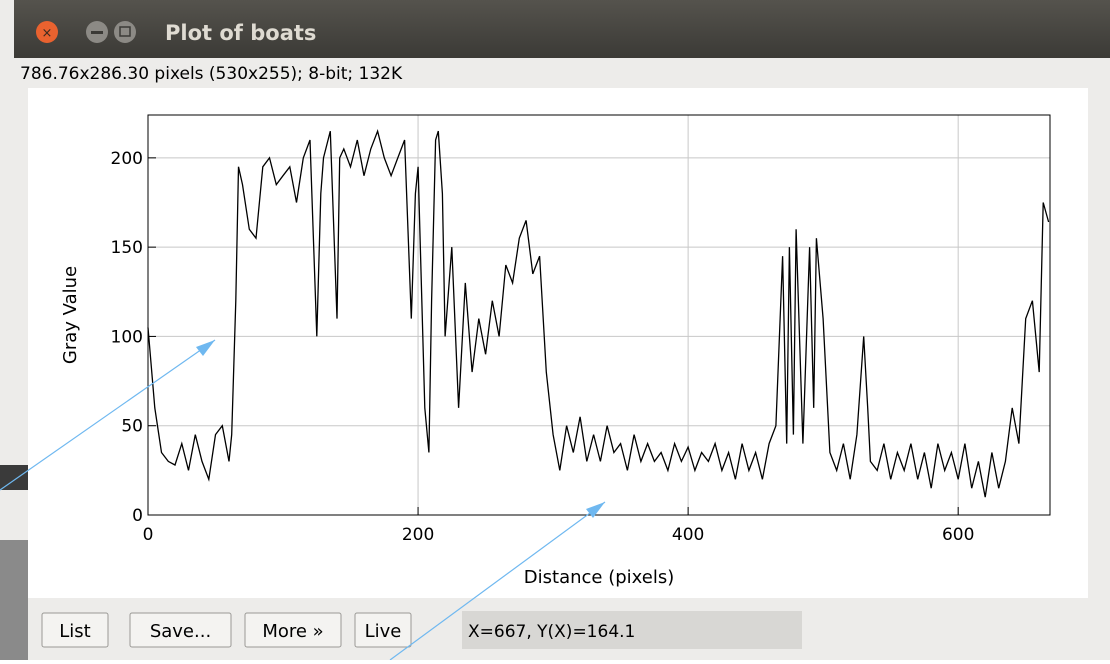  Describe the element at coordinates (551, 632) in the screenshot. I see `status-text: X=667, Y(X)=164.1` at that location.